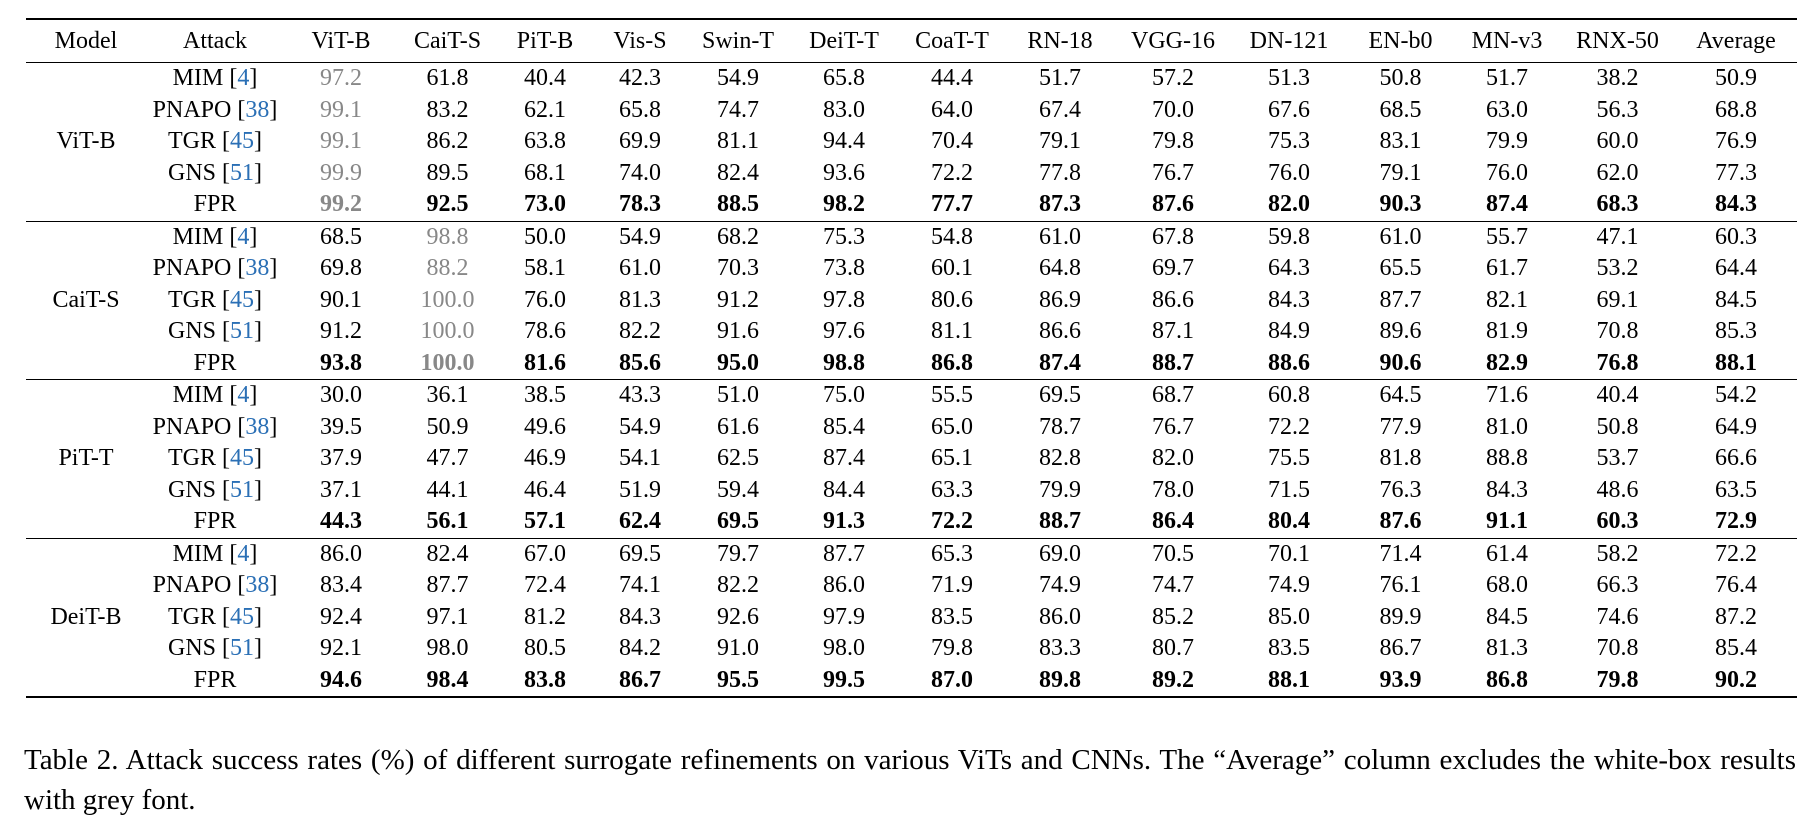  I want to click on value-cell: 84.9, so click(1289, 331).